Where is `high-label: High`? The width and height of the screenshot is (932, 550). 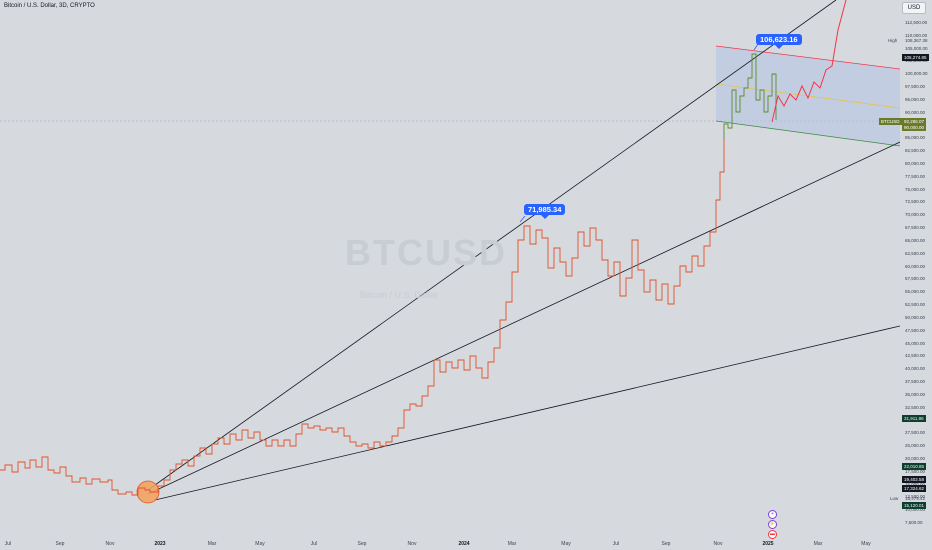 high-label: High is located at coordinates (893, 40).